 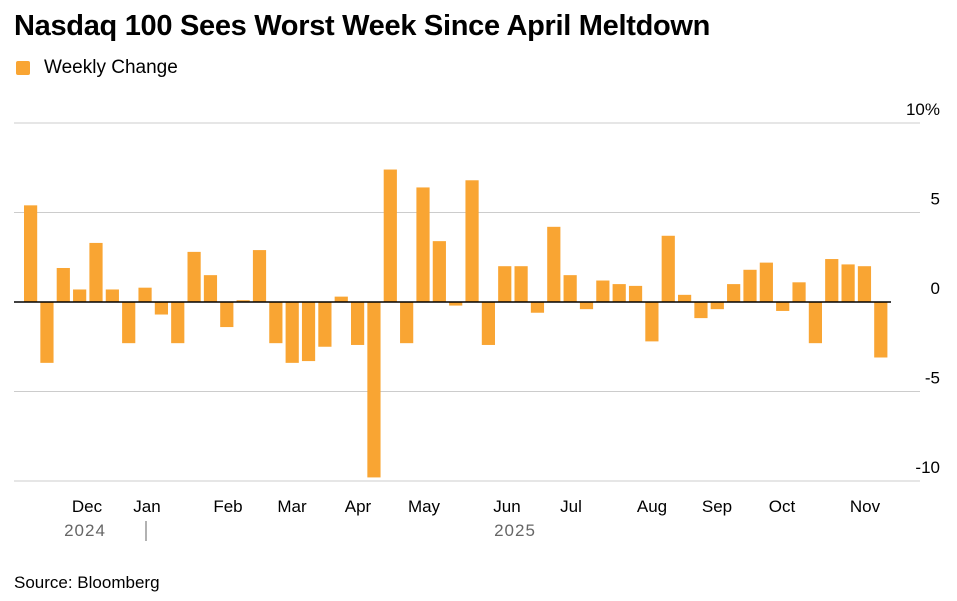 I want to click on year-labels: 2024 2025, so click(x=300, y=531).